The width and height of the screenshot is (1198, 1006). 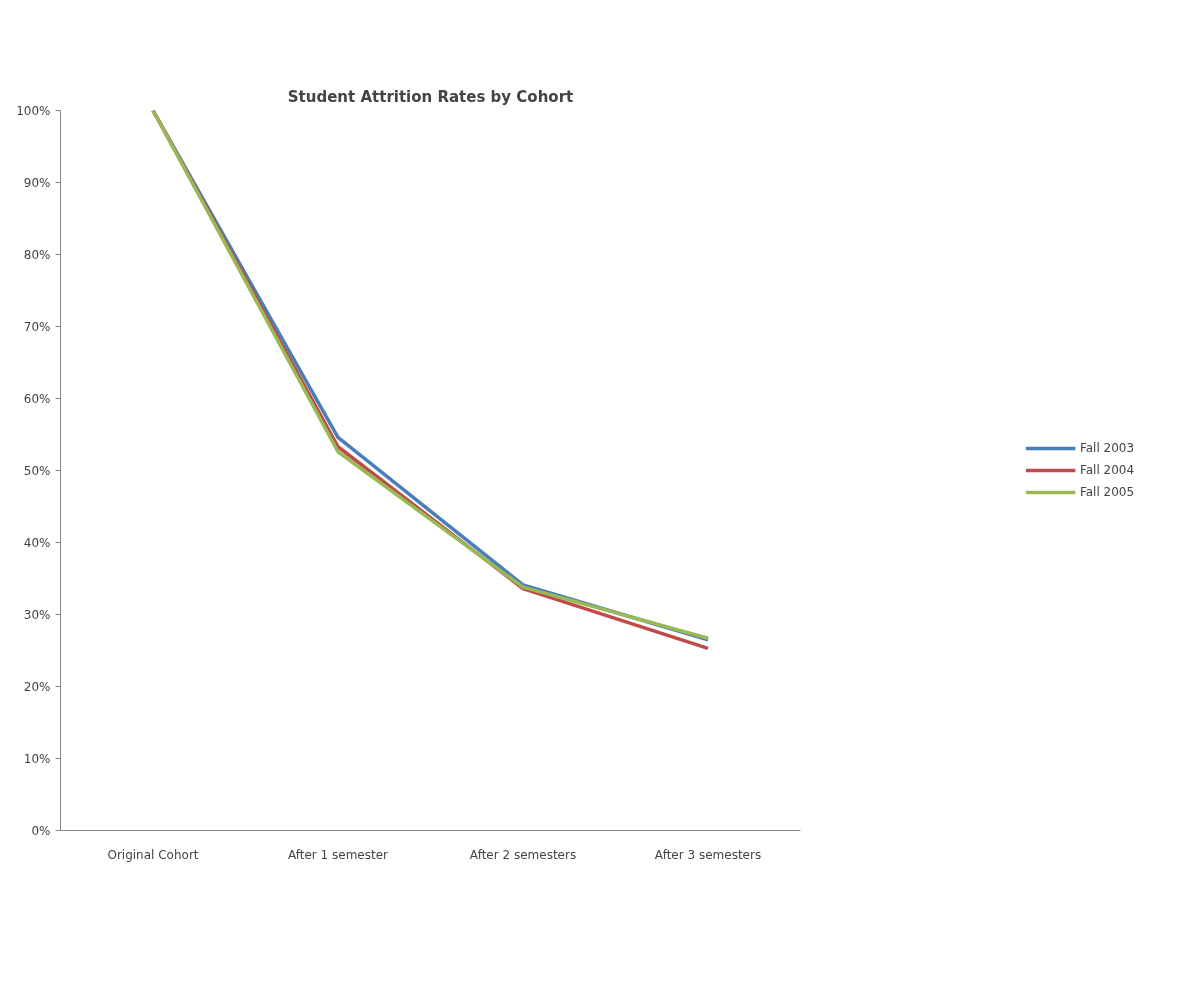 What do you see at coordinates (37, 326) in the screenshot?
I see `y-tick-label: 70%` at bounding box center [37, 326].